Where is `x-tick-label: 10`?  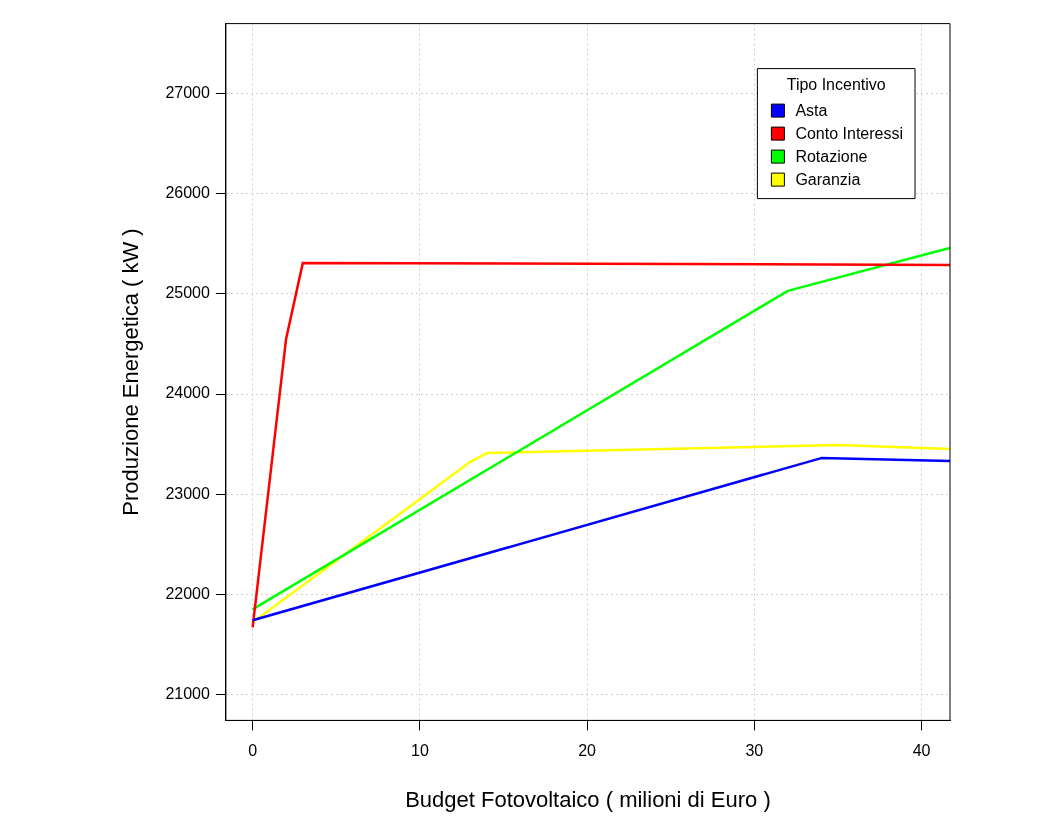
x-tick-label: 10 is located at coordinates (419, 751).